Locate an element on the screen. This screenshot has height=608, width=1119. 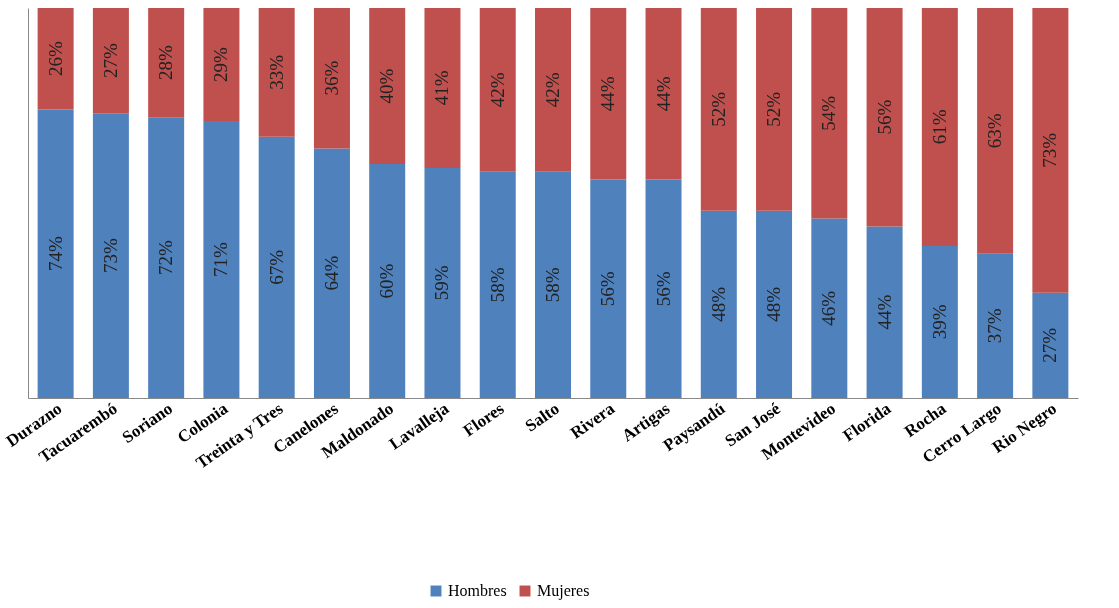
data-label: 54% is located at coordinates (829, 113).